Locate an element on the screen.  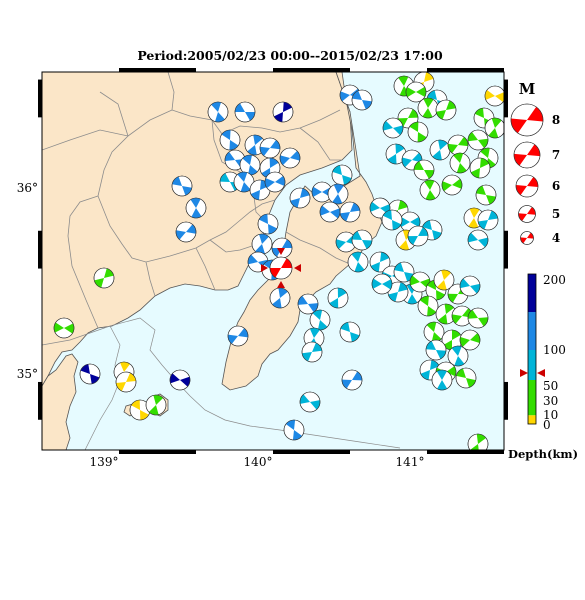
depth-colorbar is located at coordinates (532, 349).